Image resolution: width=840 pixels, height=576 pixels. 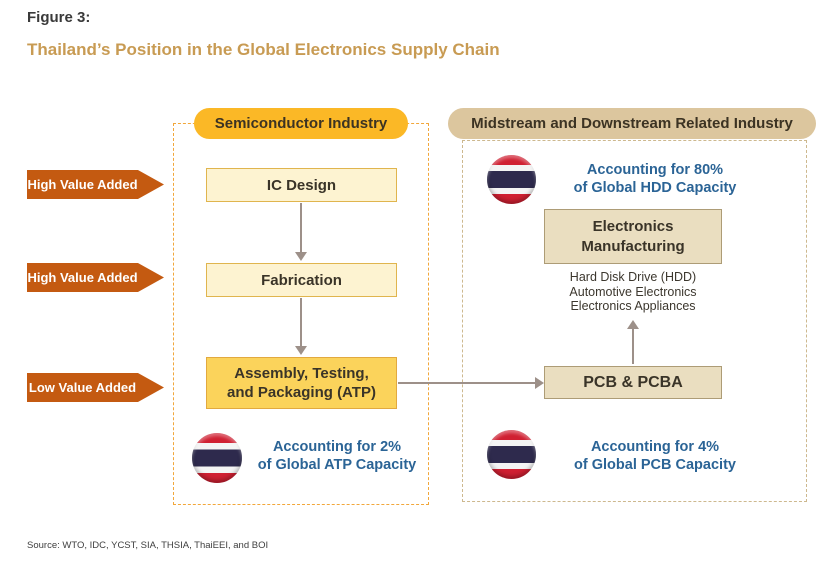 What do you see at coordinates (337, 456) in the screenshot?
I see `atp-capacity-callout: Accounting for 2% of Global ATP Capacity` at bounding box center [337, 456].